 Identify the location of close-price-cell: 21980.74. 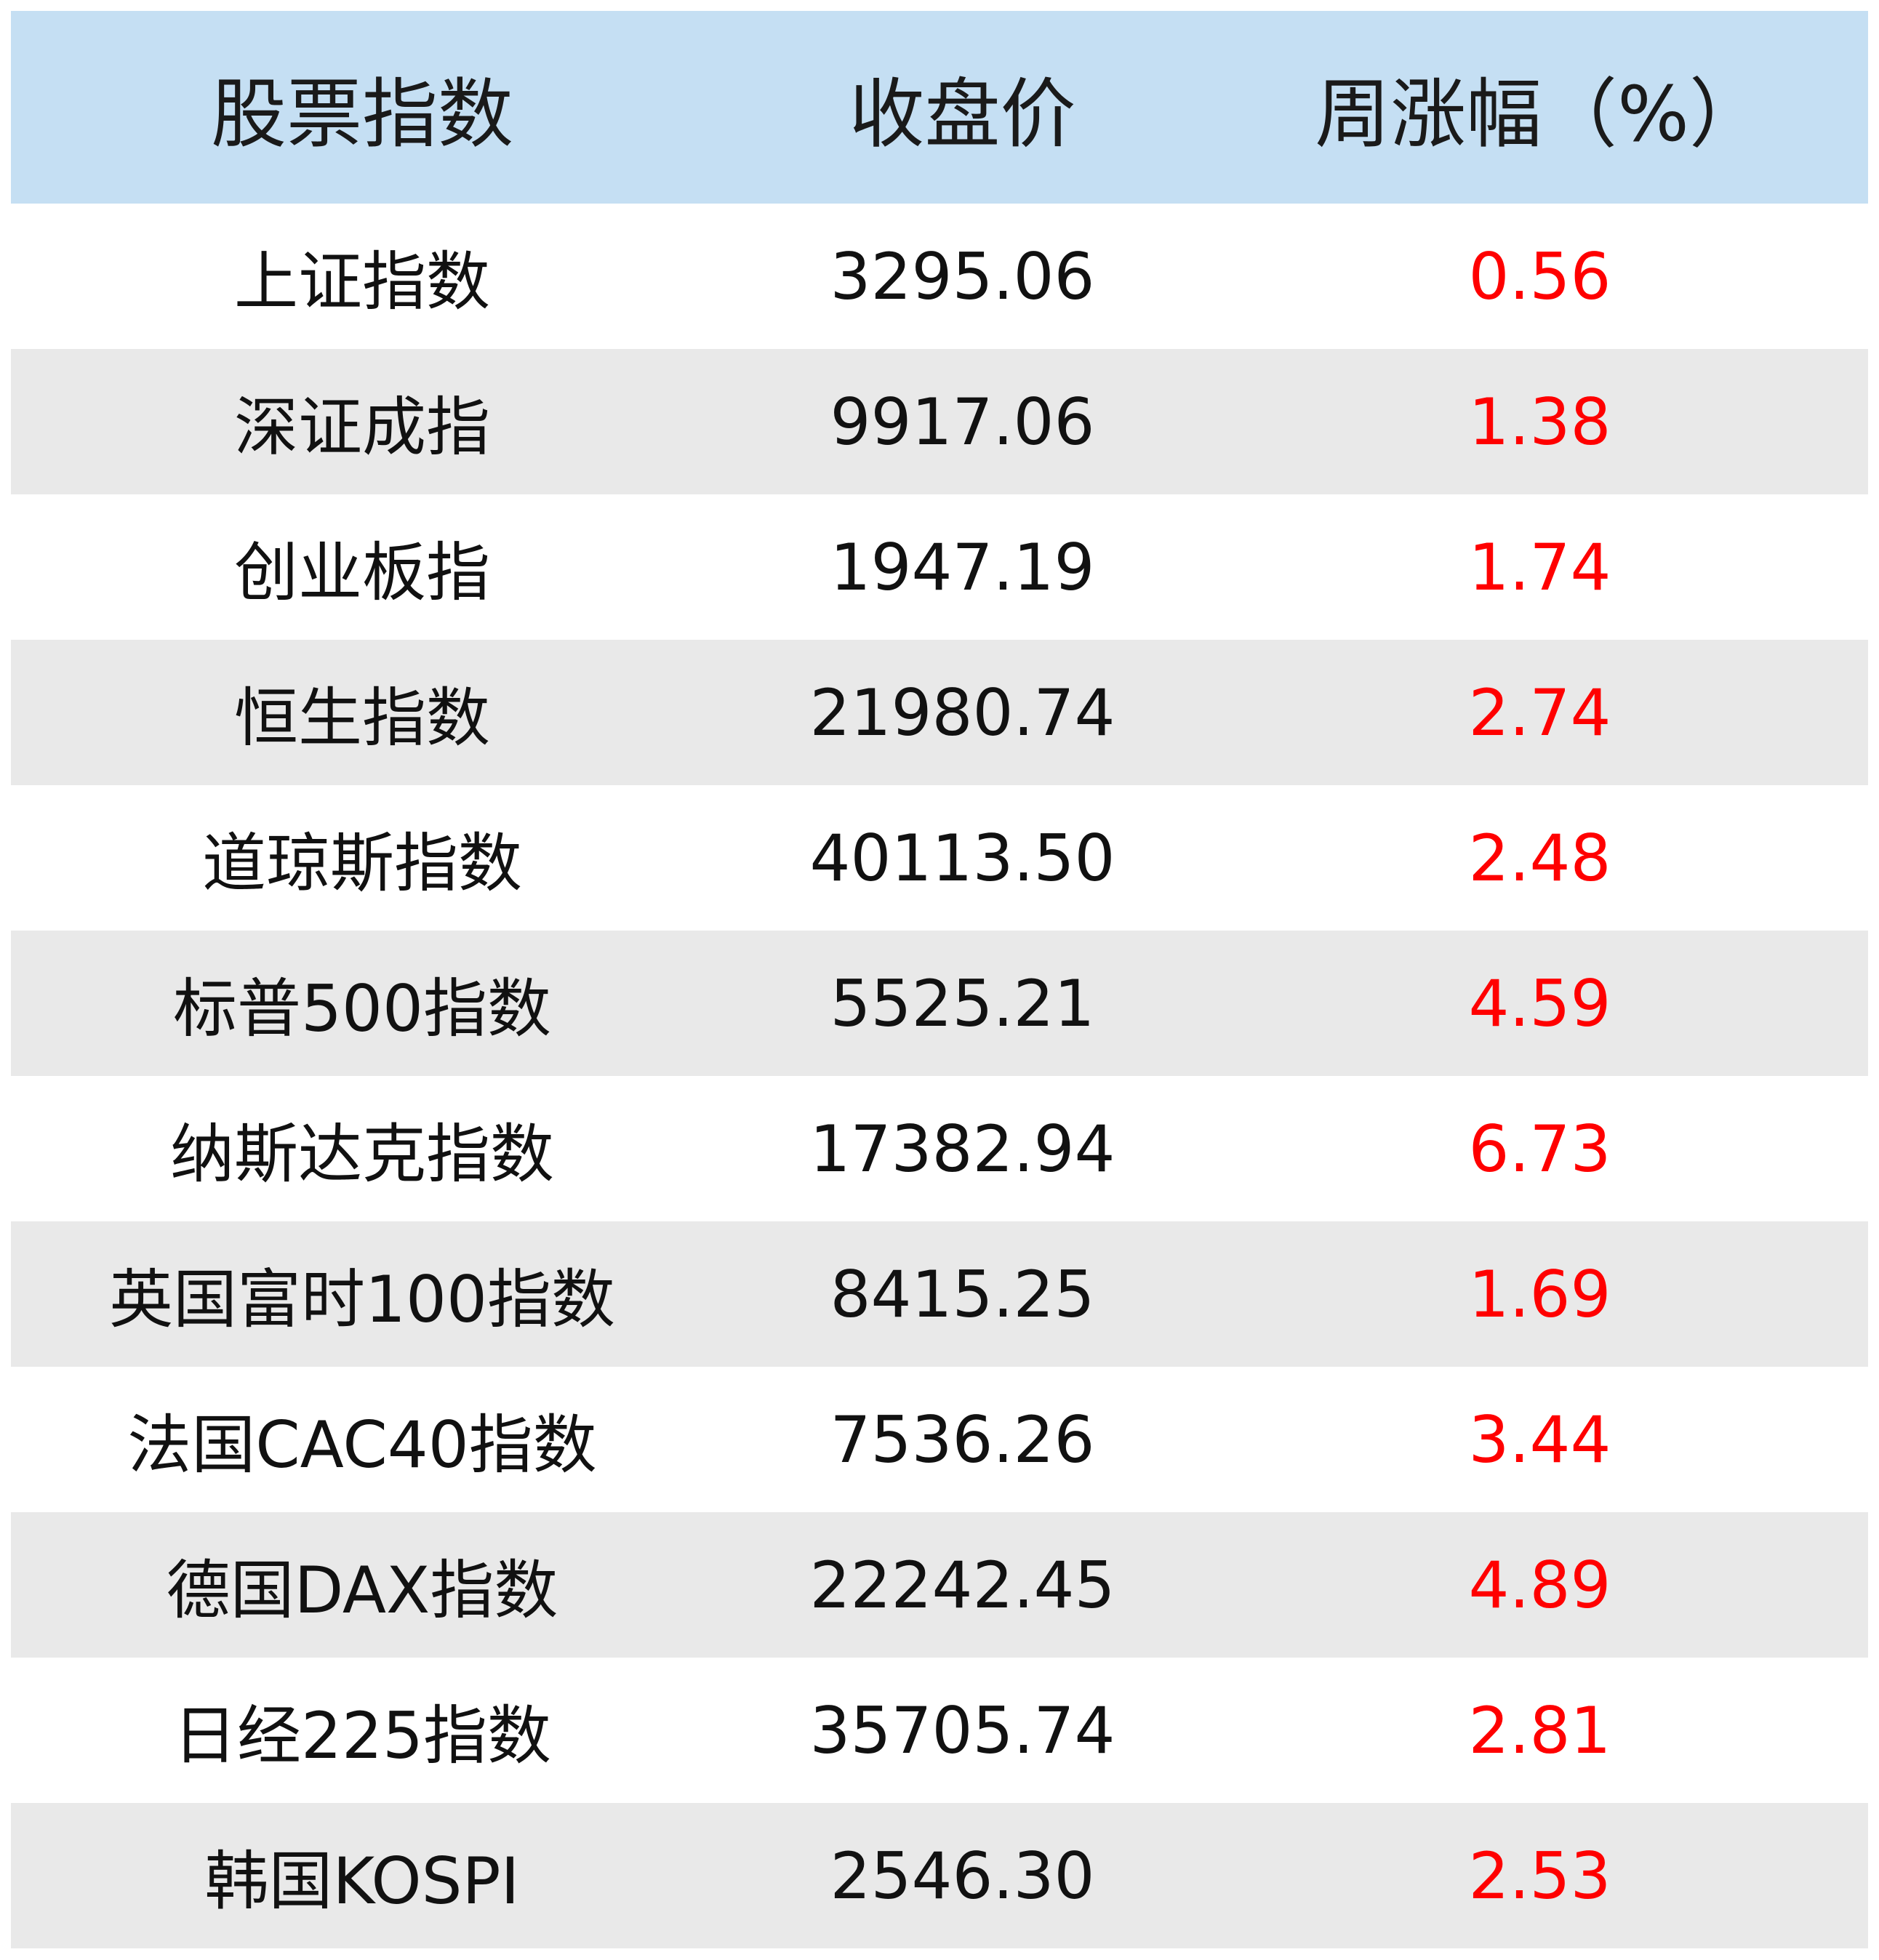
(962, 712).